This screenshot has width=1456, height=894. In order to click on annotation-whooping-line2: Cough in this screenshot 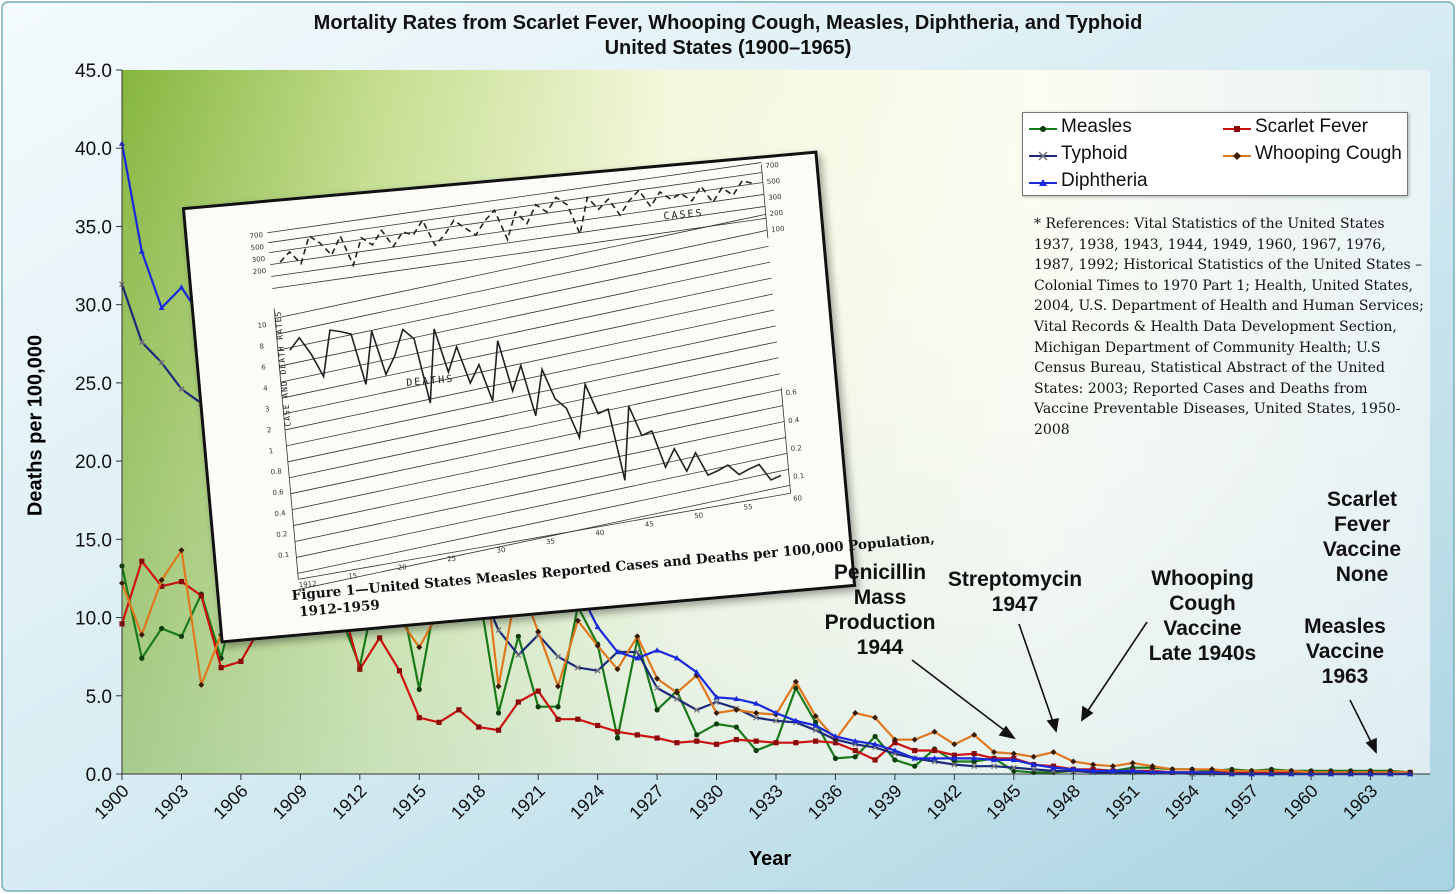, I will do `click(1202, 603)`.